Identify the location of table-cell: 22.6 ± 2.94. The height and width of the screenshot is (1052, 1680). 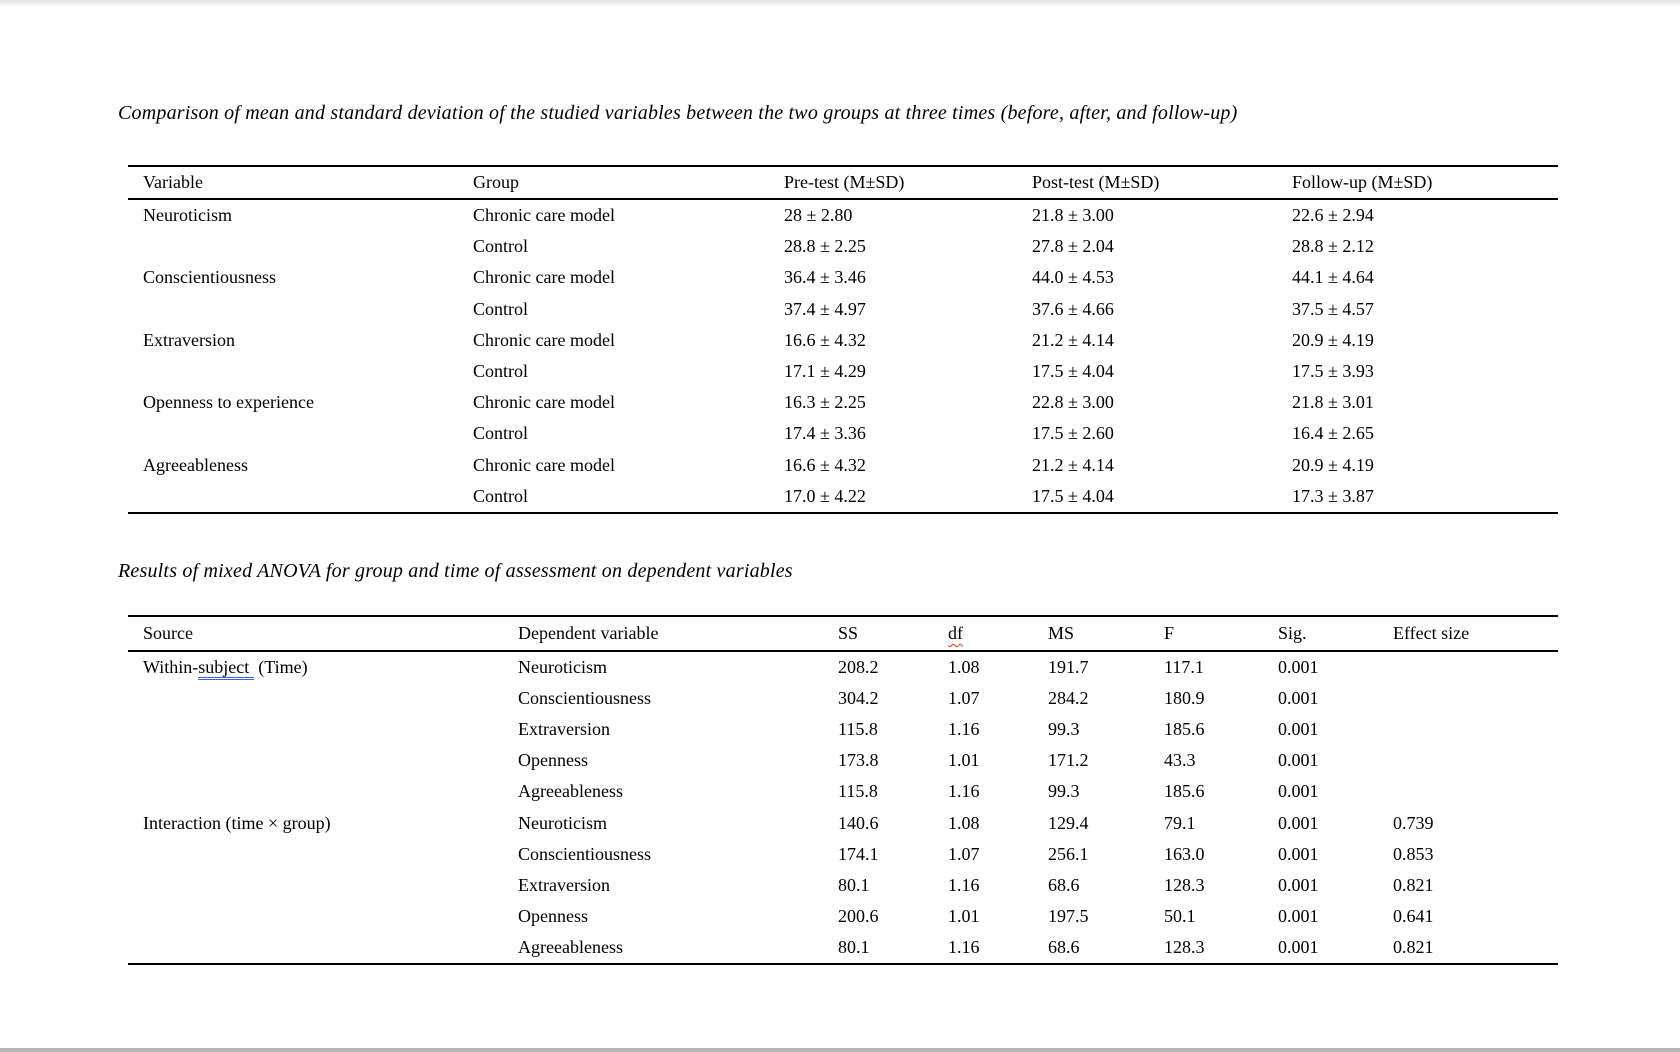
(1333, 215).